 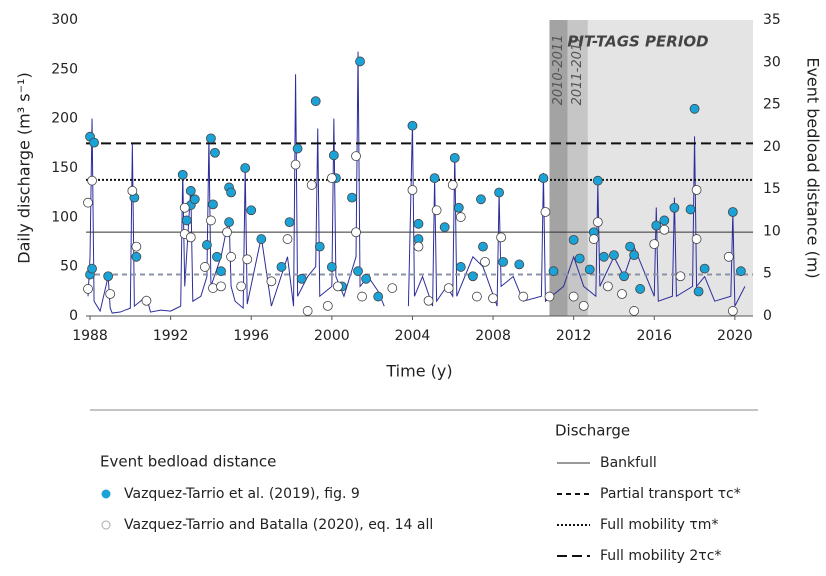 I want to click on y-tick-label: 50, so click(x=69, y=267).